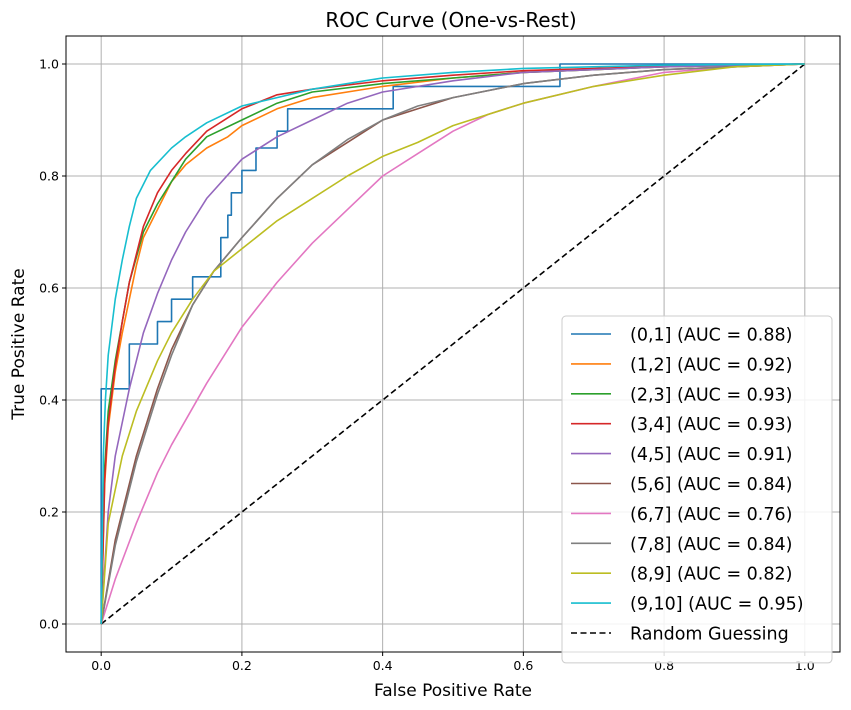  Describe the element at coordinates (523, 665) in the screenshot. I see `x-tick-label: 0.6` at that location.